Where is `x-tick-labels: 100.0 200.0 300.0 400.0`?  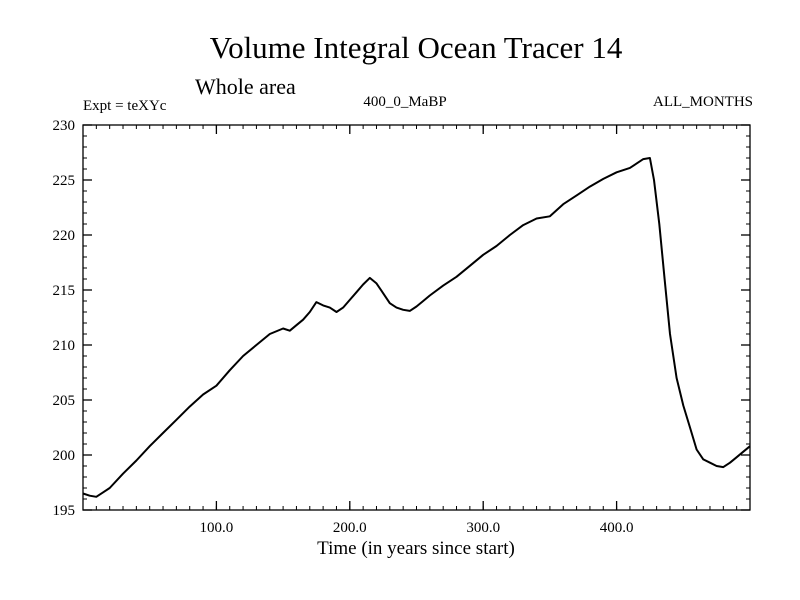 x-tick-labels: 100.0 200.0 300.0 400.0 is located at coordinates (417, 528).